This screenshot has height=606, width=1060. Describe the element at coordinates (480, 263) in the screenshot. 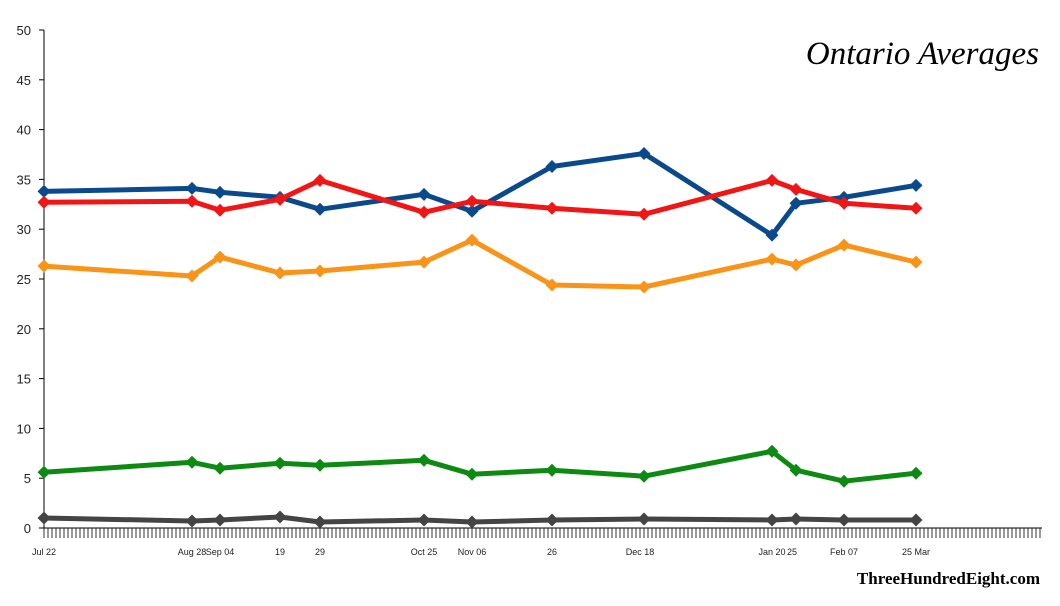

I see `series-line-orange` at that location.